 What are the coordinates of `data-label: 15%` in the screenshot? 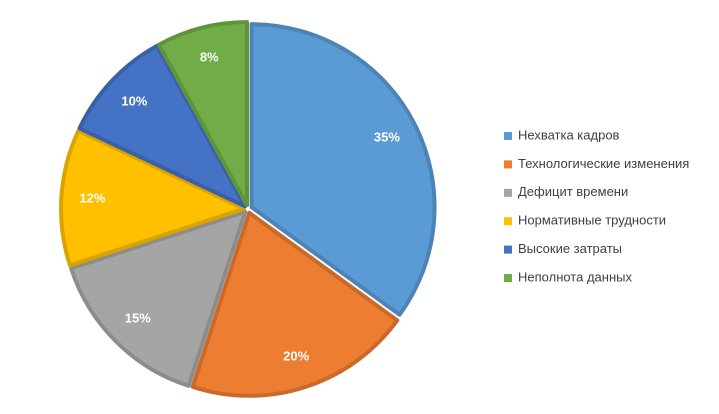 It's located at (138, 318).